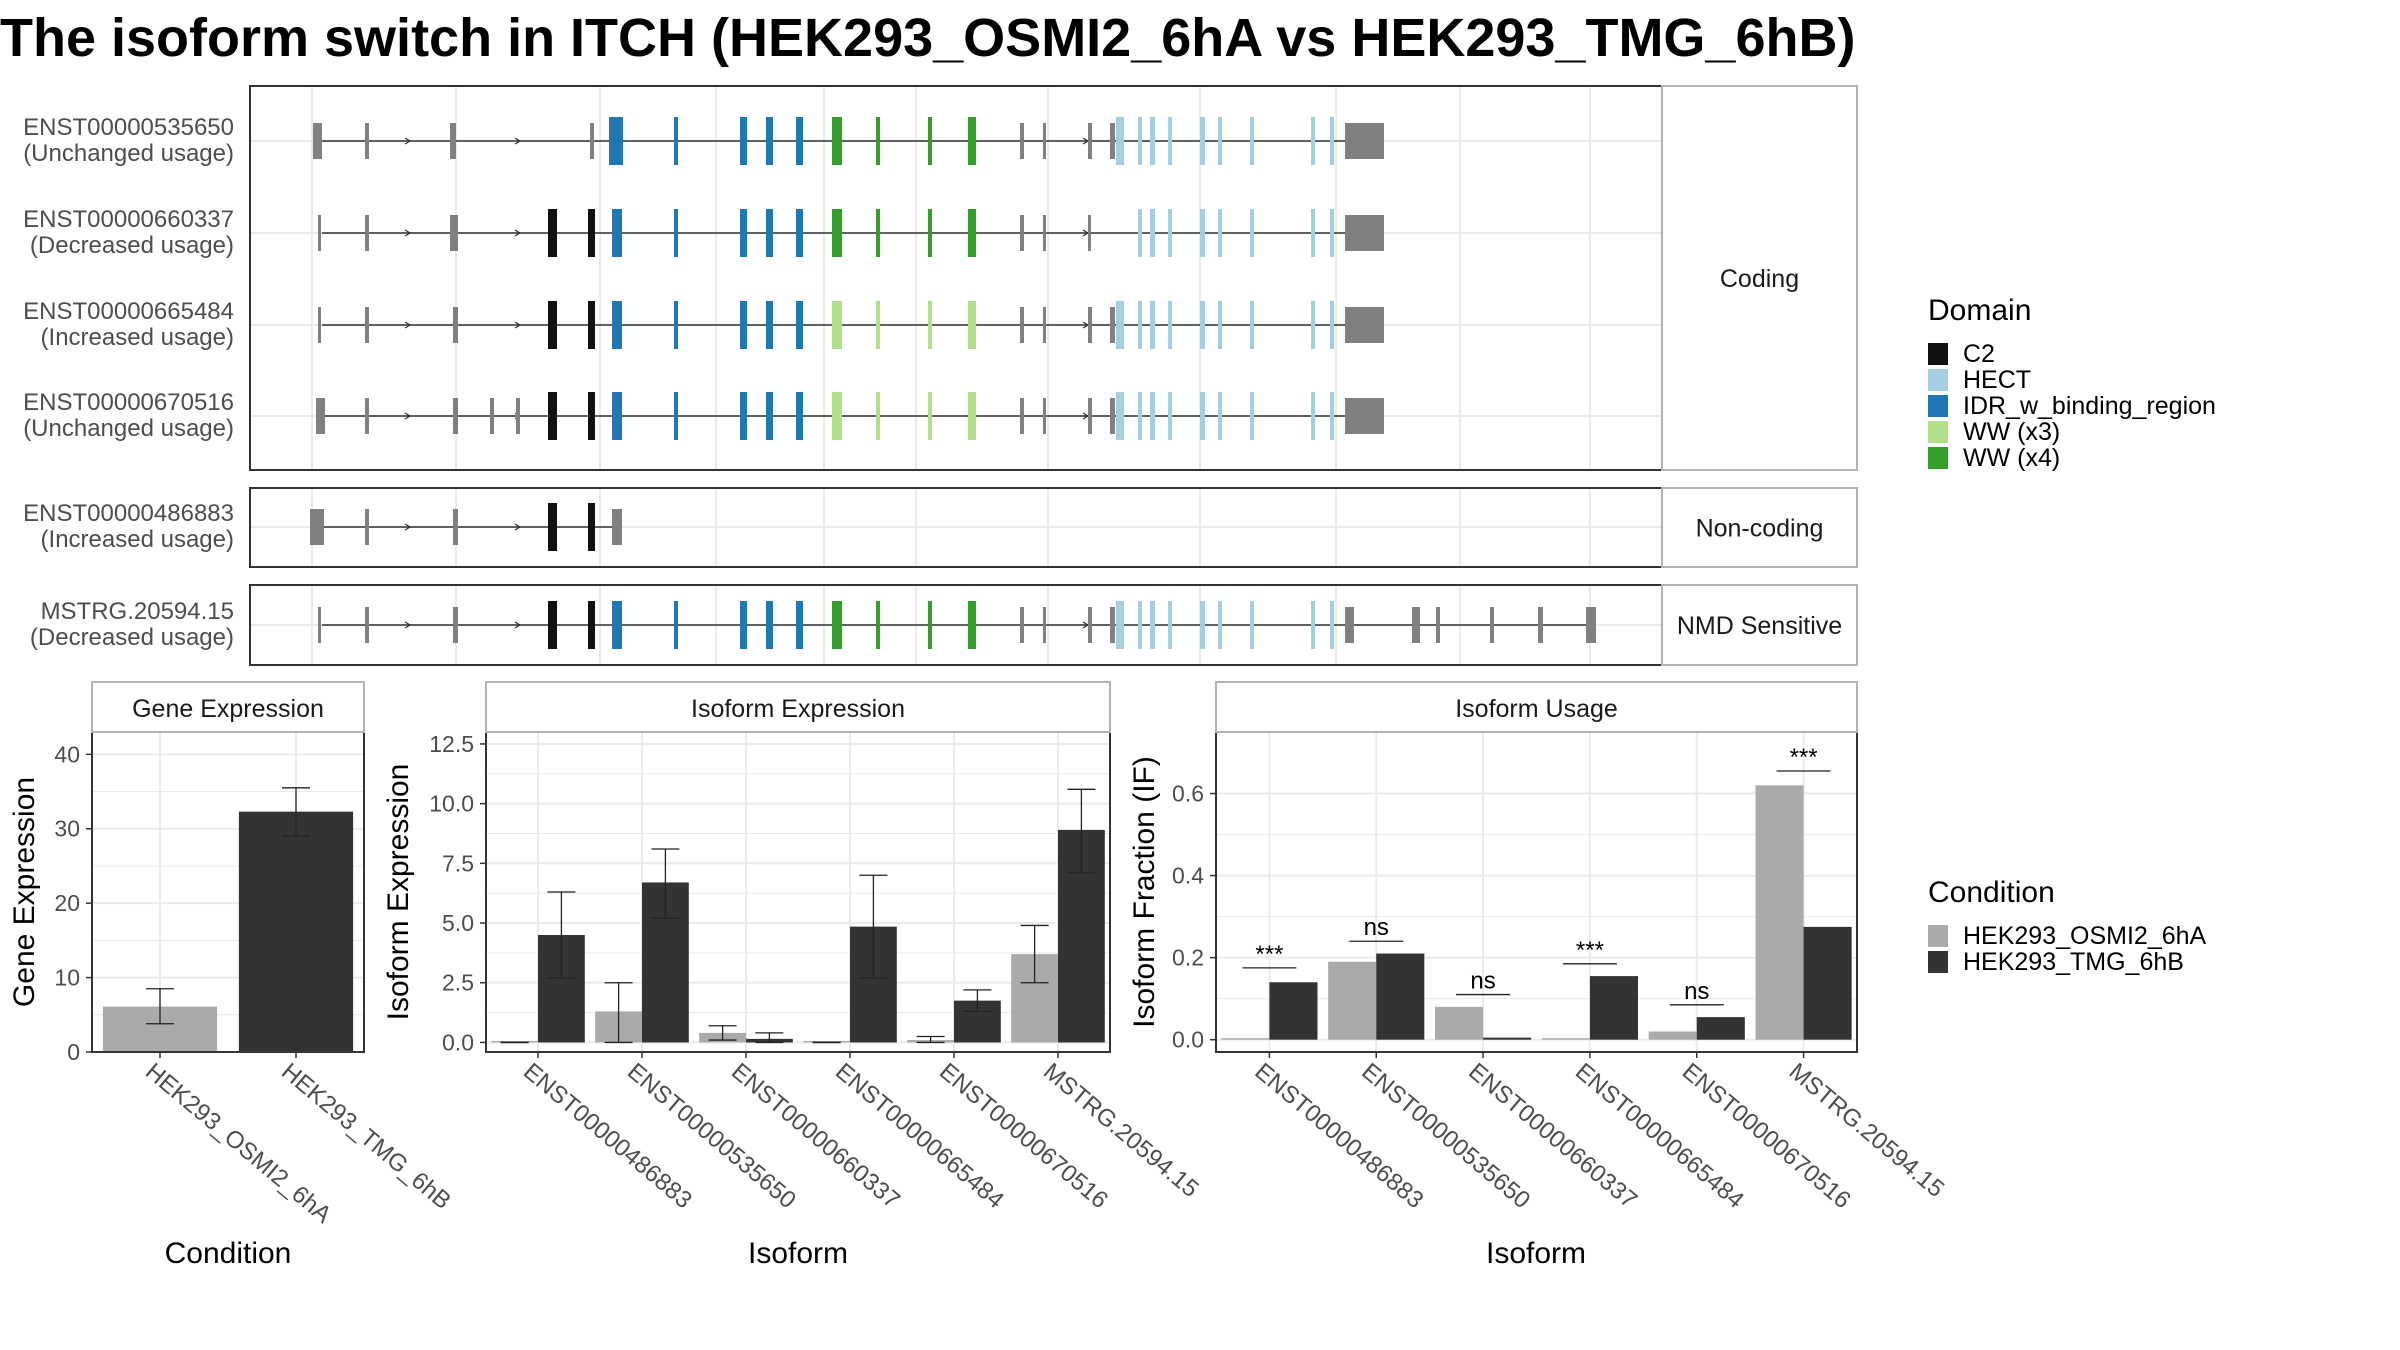 The image size is (2400, 1350). I want to click on panel-title: Gene Expression, so click(228, 709).